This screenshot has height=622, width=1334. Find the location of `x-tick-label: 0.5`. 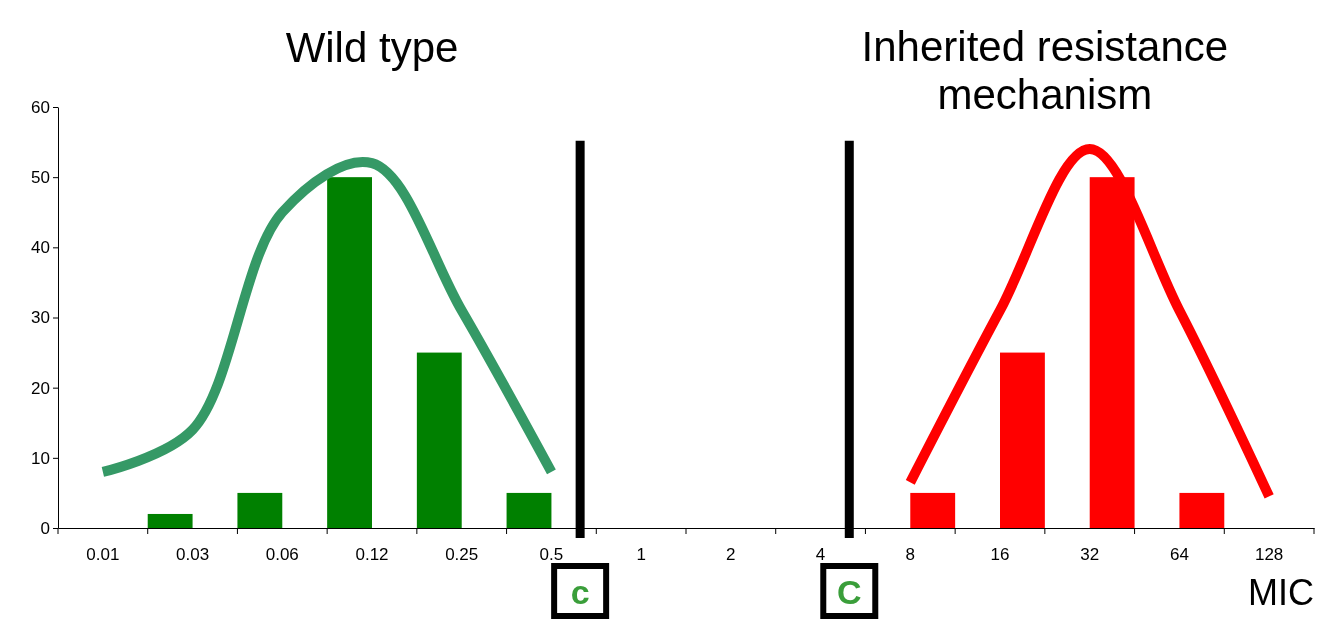

x-tick-label: 0.5 is located at coordinates (551, 555).